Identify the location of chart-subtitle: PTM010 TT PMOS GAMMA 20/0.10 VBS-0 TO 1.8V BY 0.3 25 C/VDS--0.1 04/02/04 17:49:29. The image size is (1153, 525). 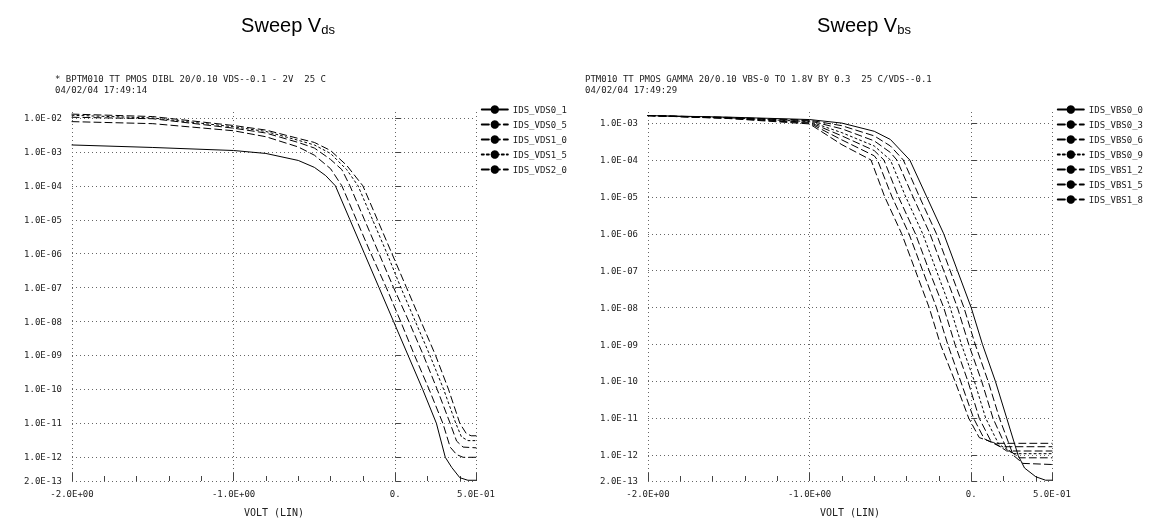
(758, 84).